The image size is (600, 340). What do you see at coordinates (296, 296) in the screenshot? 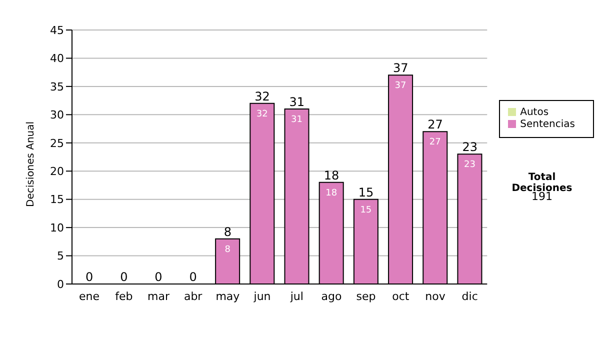
I see `x-tick-label: jul` at bounding box center [296, 296].